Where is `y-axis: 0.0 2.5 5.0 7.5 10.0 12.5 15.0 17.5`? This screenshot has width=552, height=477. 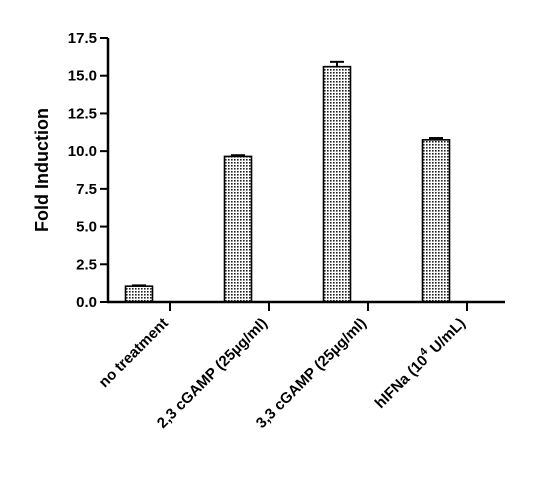 y-axis: 0.0 2.5 5.0 7.5 10.0 12.5 15.0 17.5 is located at coordinates (88, 170).